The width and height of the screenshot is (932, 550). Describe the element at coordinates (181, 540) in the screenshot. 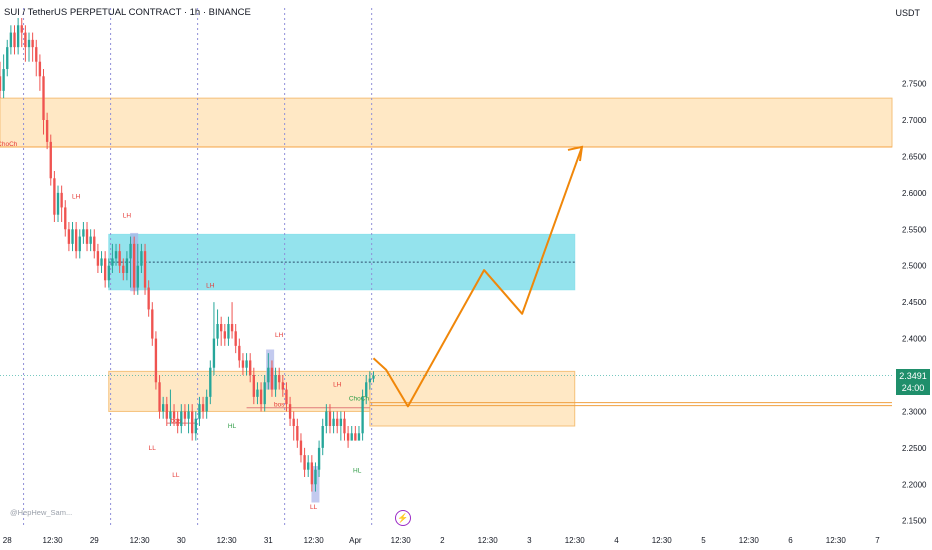

I see `x-tick-label-4: 30` at that location.